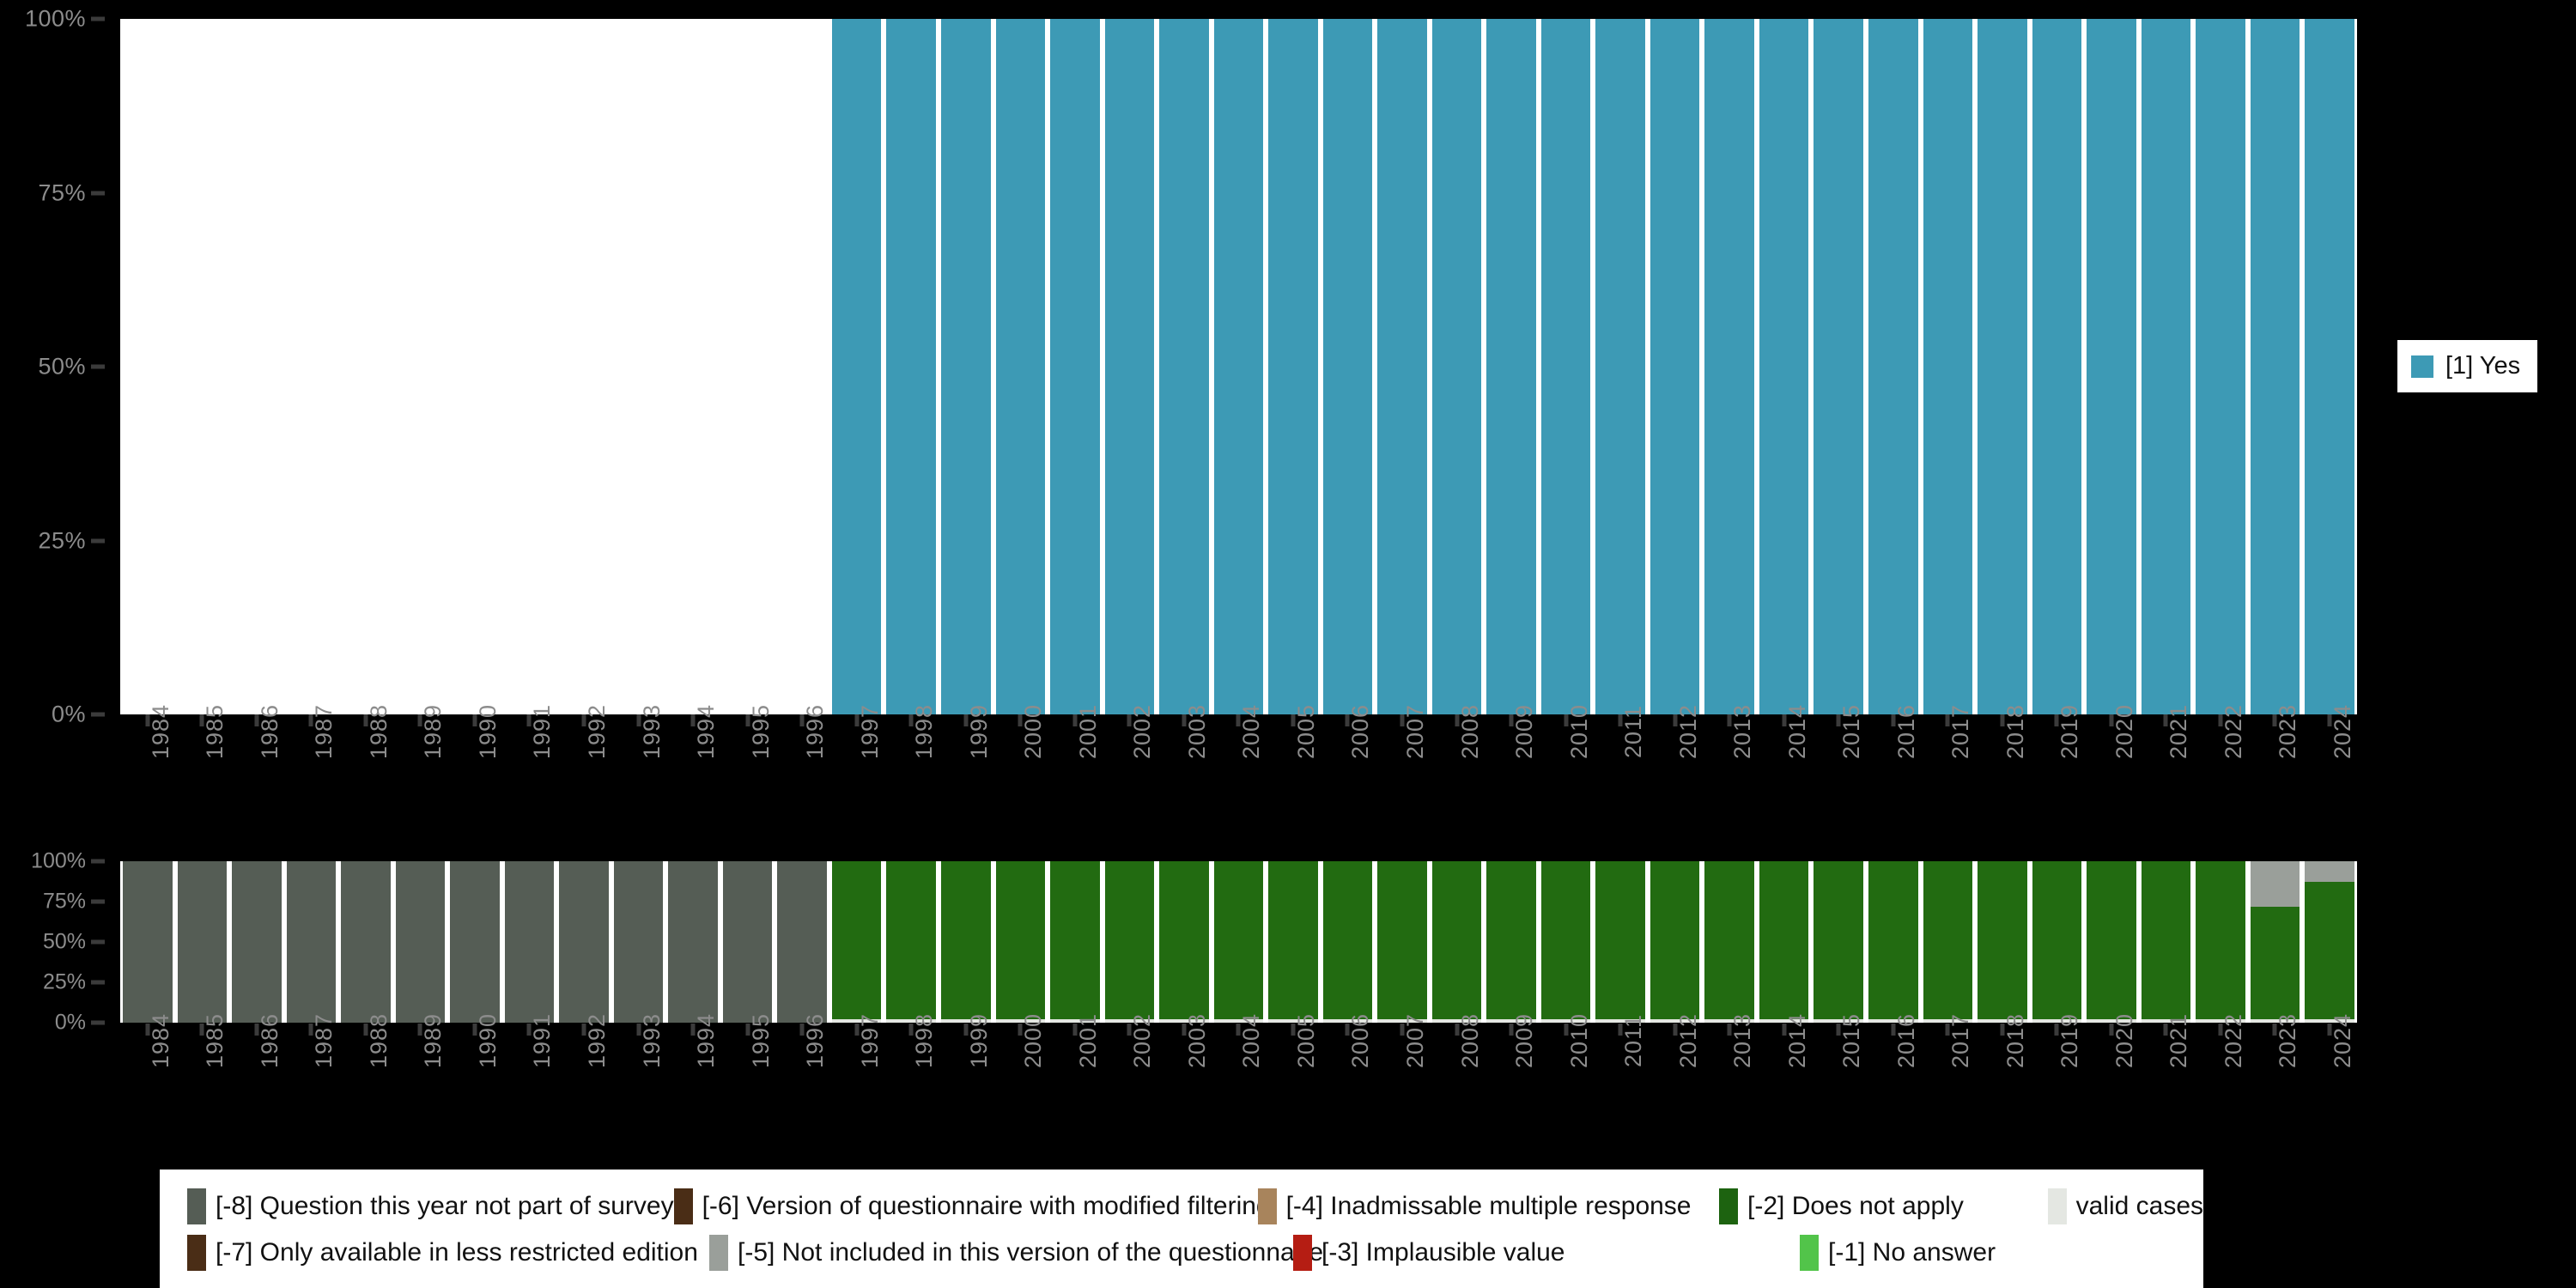 Image resolution: width=2576 pixels, height=1288 pixels. I want to click on legend-entry: [-2] Does not apply, so click(1884, 1206).